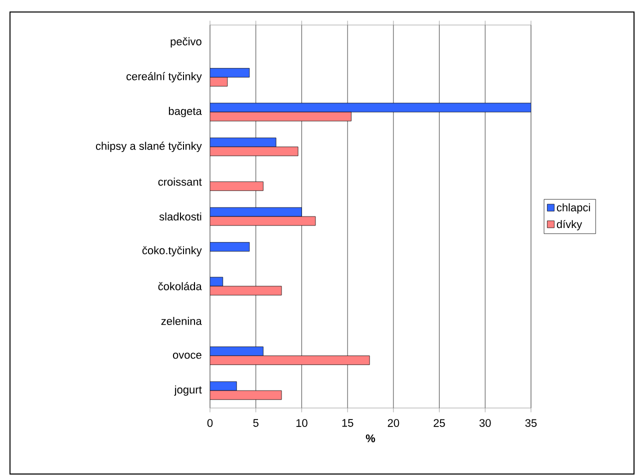 The height and width of the screenshot is (475, 635). What do you see at coordinates (186, 42) in the screenshot?
I see `y-tick-label: pečivo` at bounding box center [186, 42].